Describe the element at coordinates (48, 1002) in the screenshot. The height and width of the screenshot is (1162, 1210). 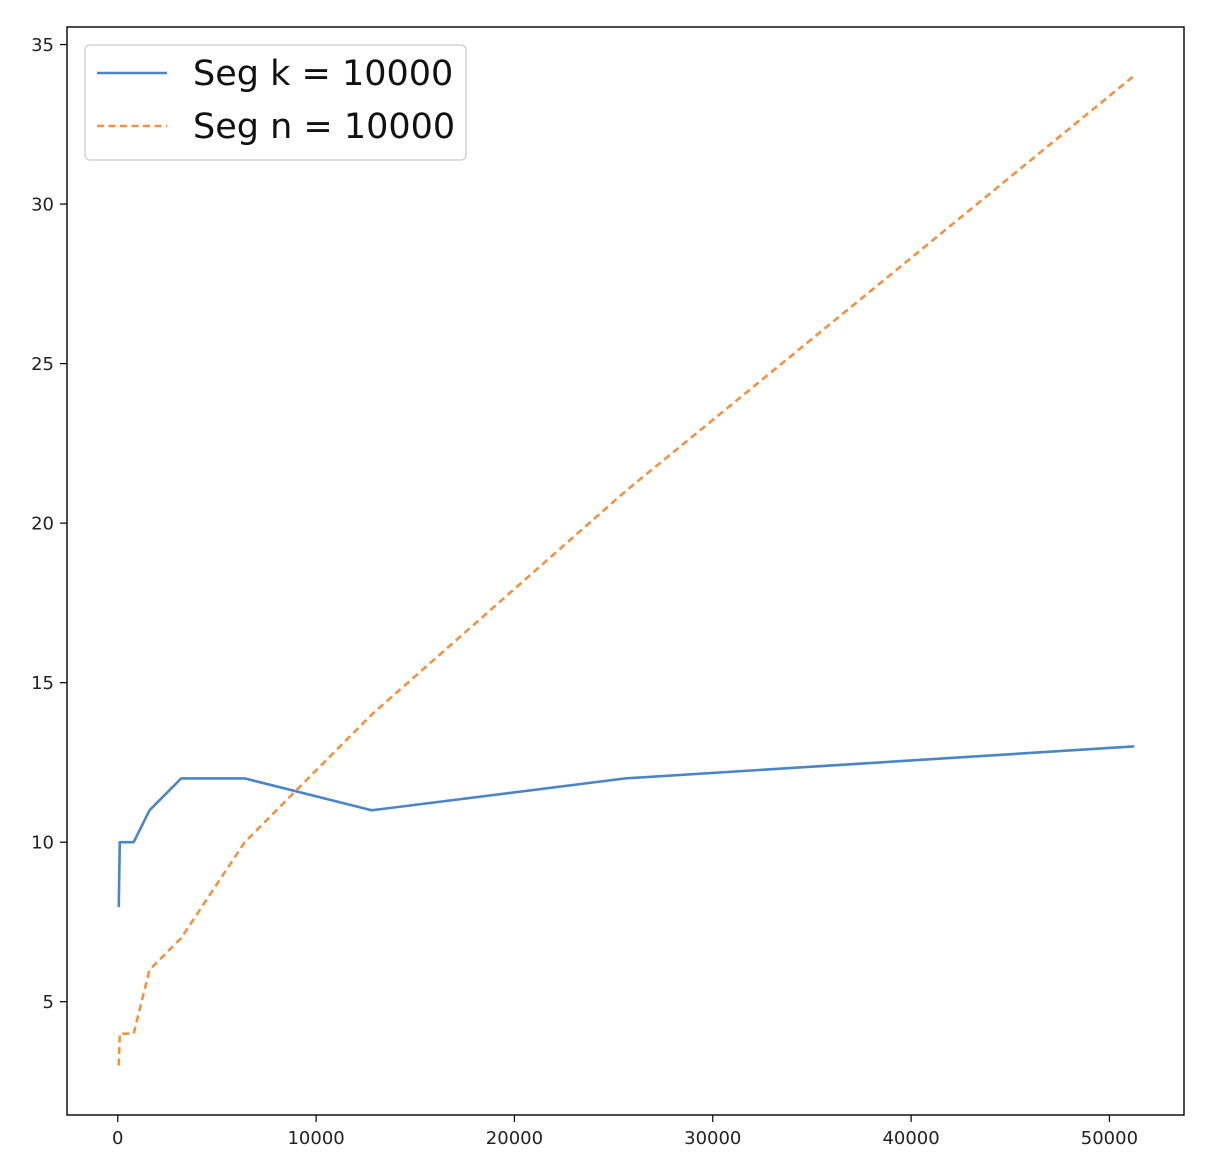
I see `y-tick-label: 5` at that location.